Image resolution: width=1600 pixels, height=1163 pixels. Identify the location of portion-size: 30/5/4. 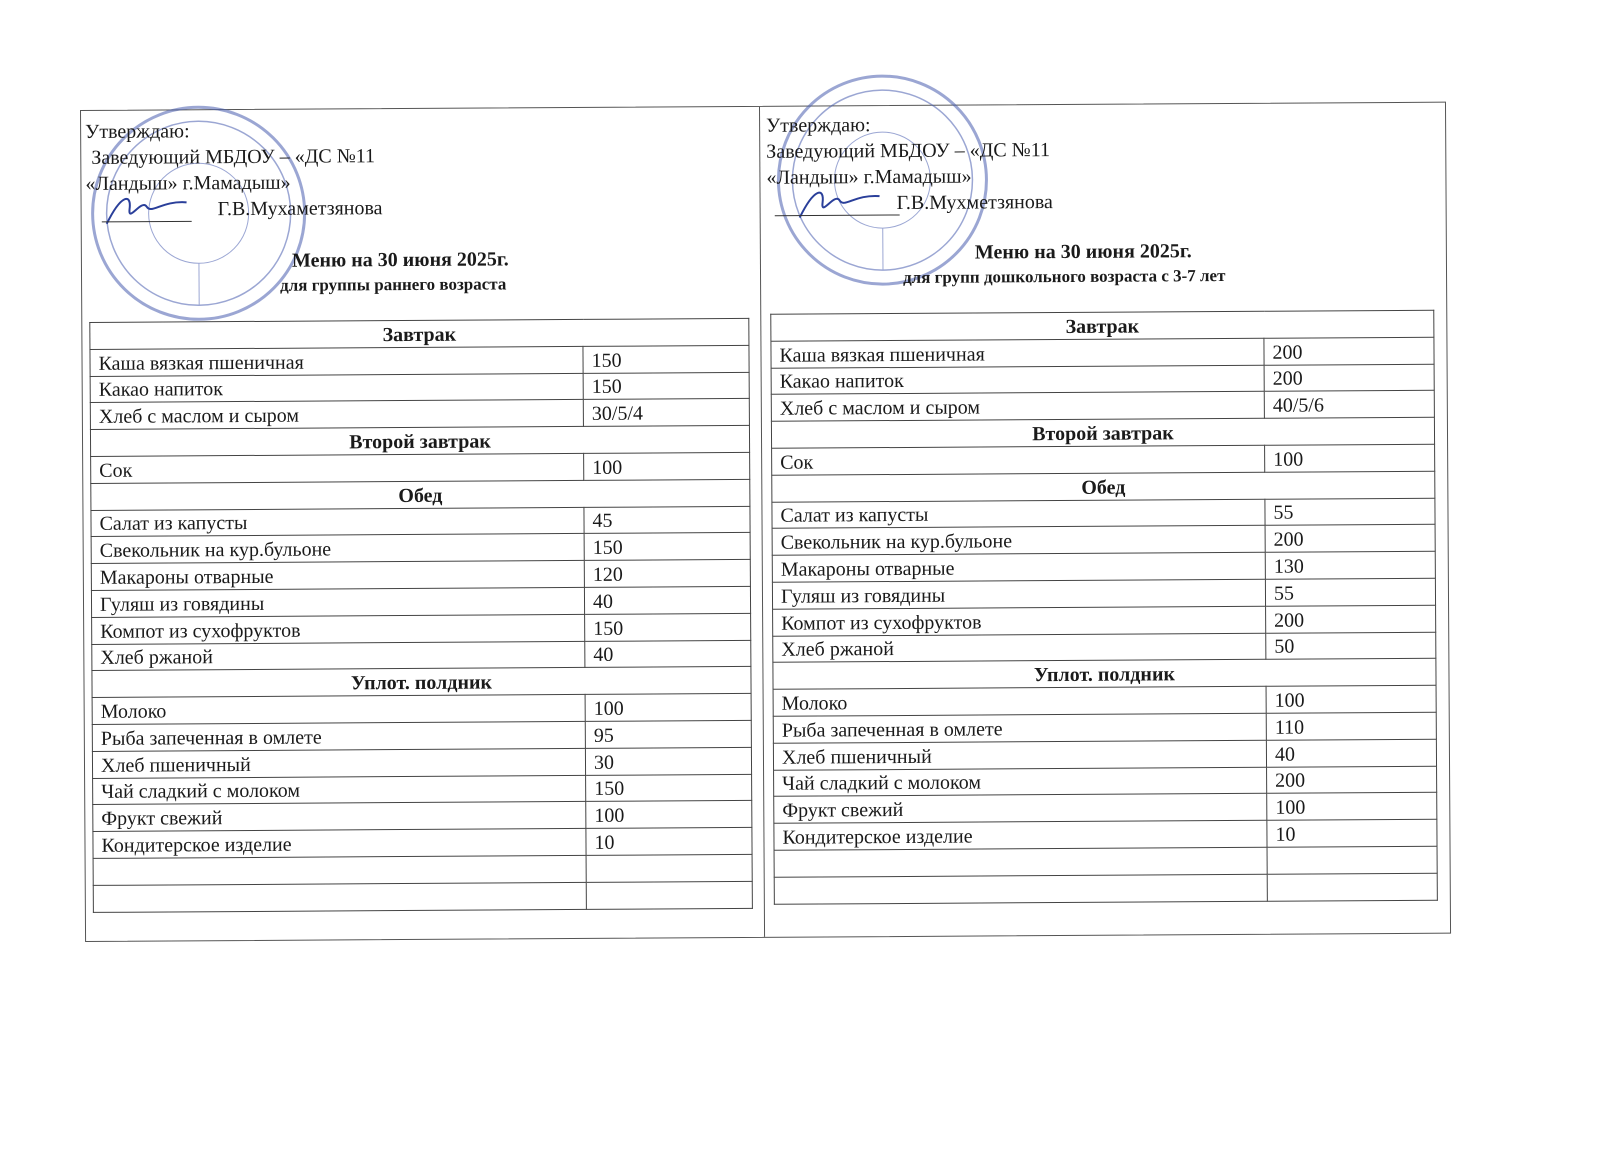
(666, 412).